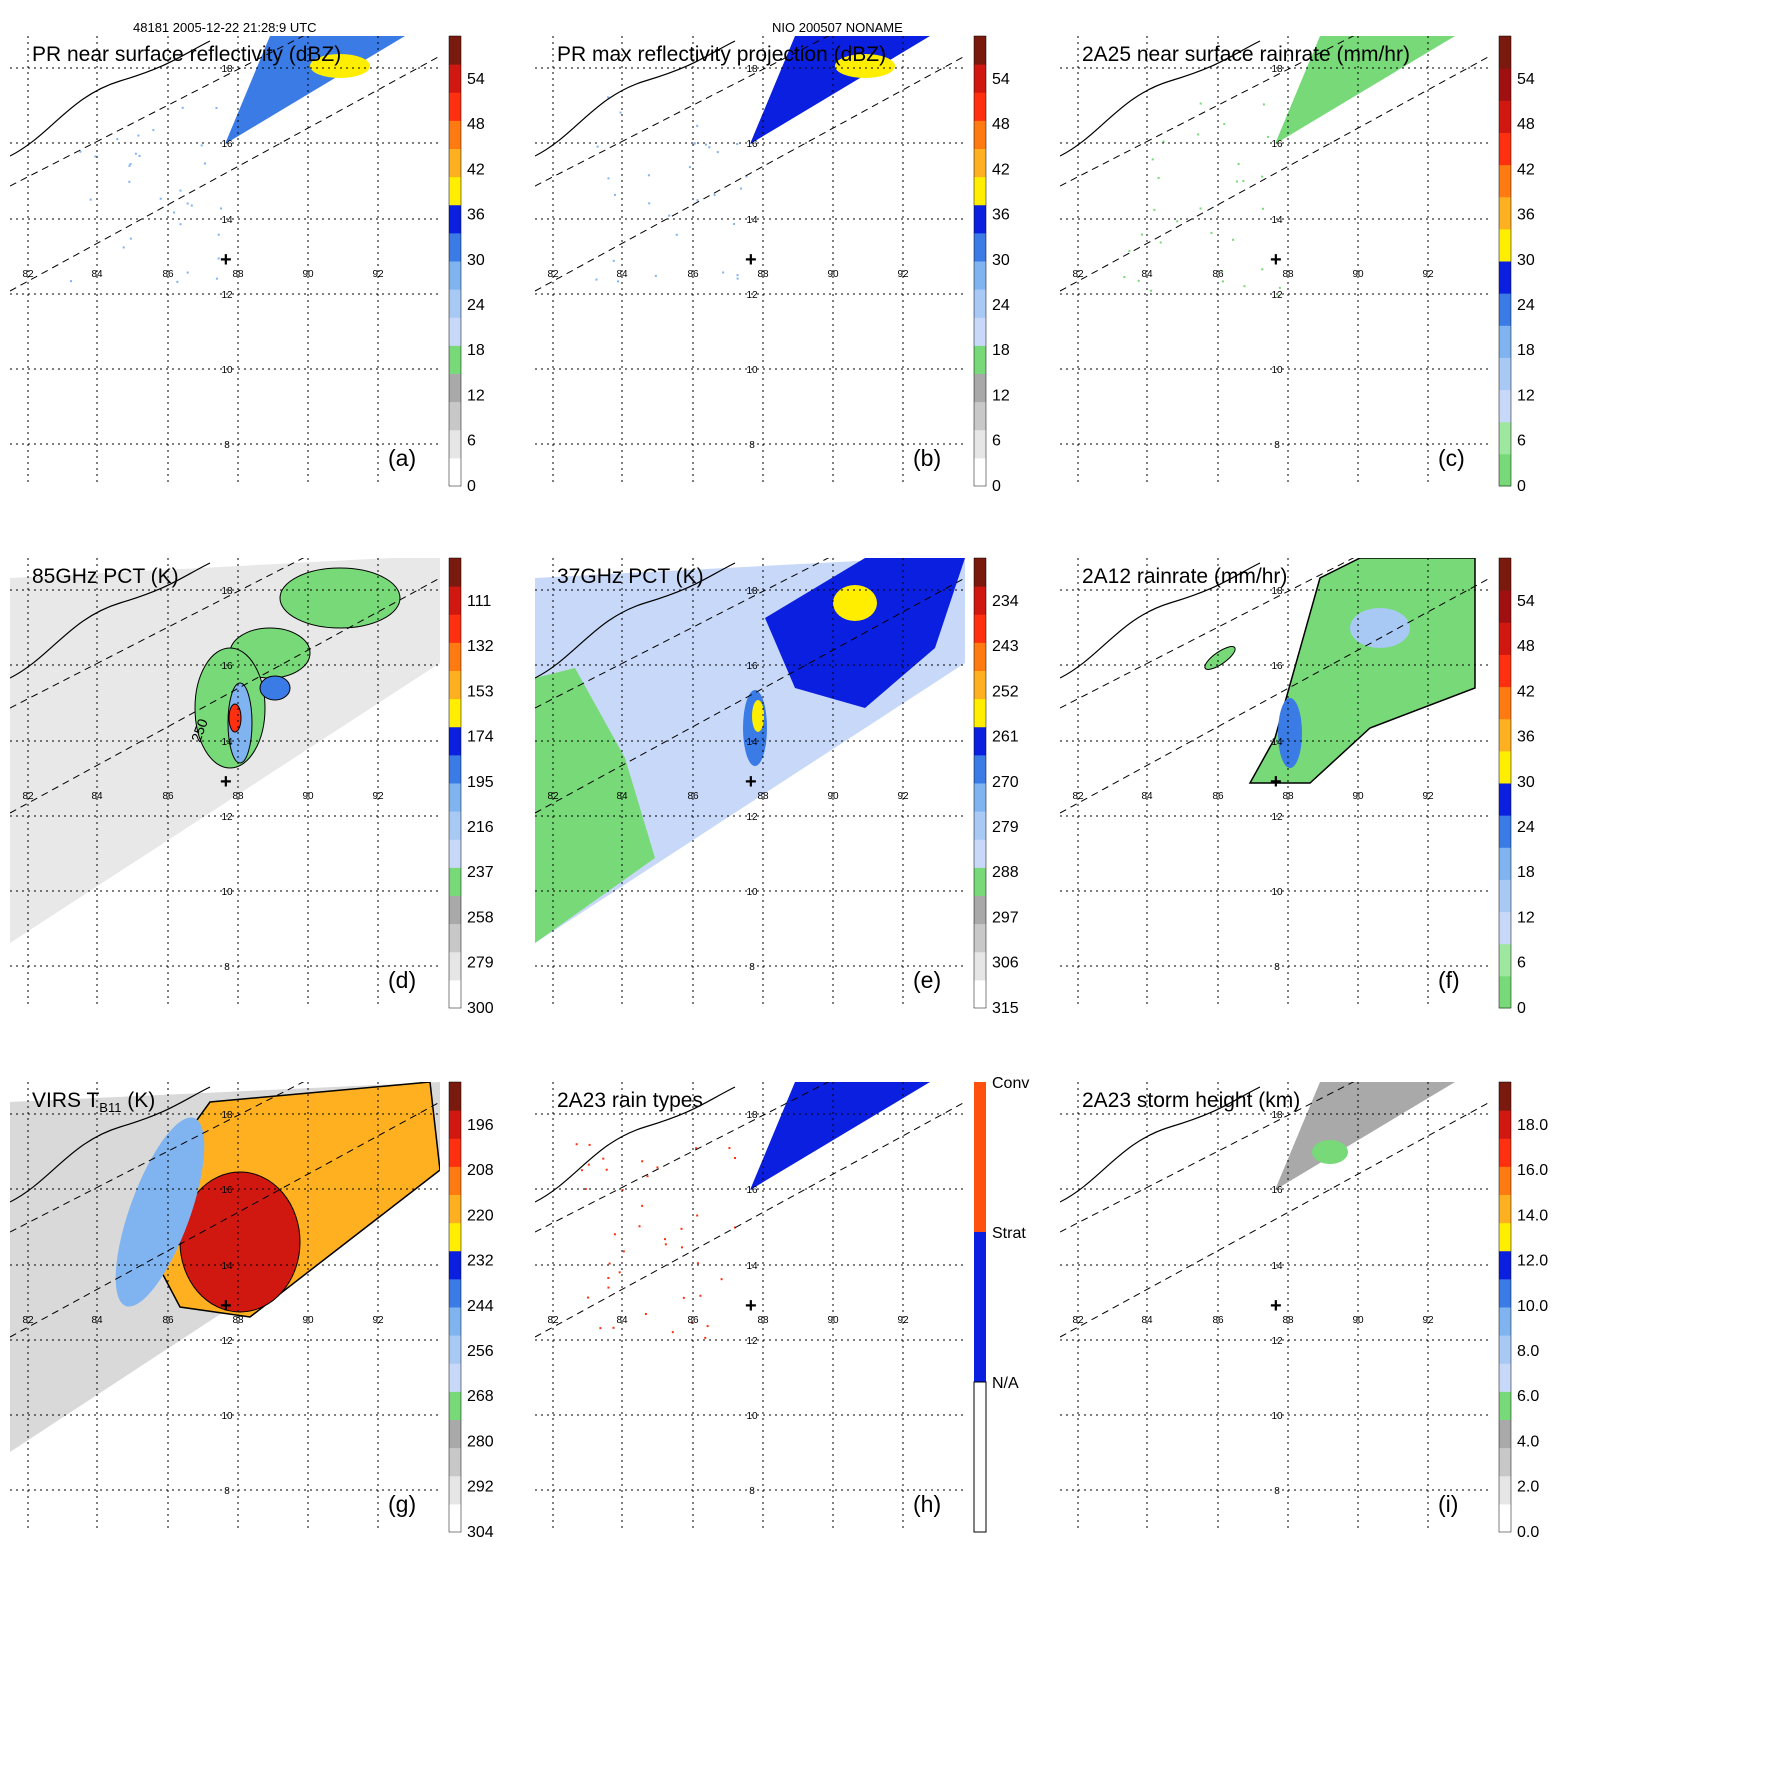 The width and height of the screenshot is (1771, 1771). Describe the element at coordinates (480, 1215) in the screenshot. I see `colorbar-tick-label: 220` at that location.